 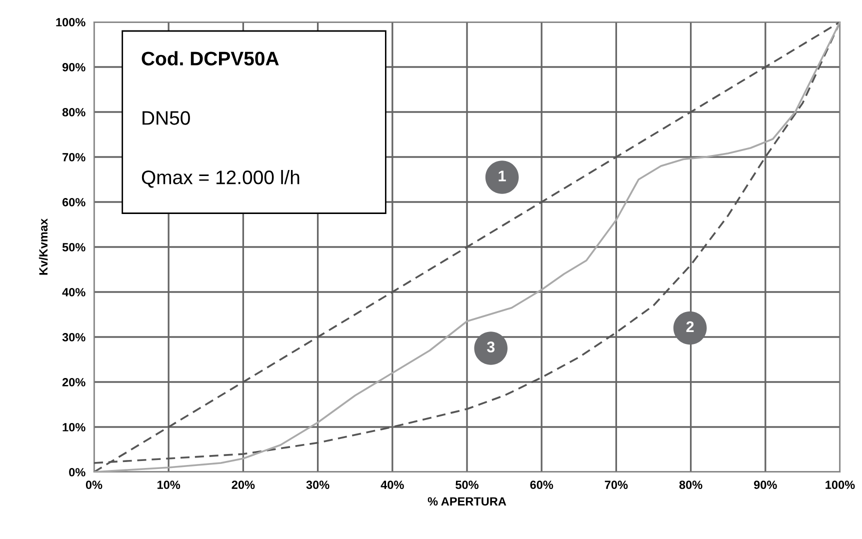 What do you see at coordinates (616, 485) in the screenshot?
I see `x-tick-label: 70%` at bounding box center [616, 485].